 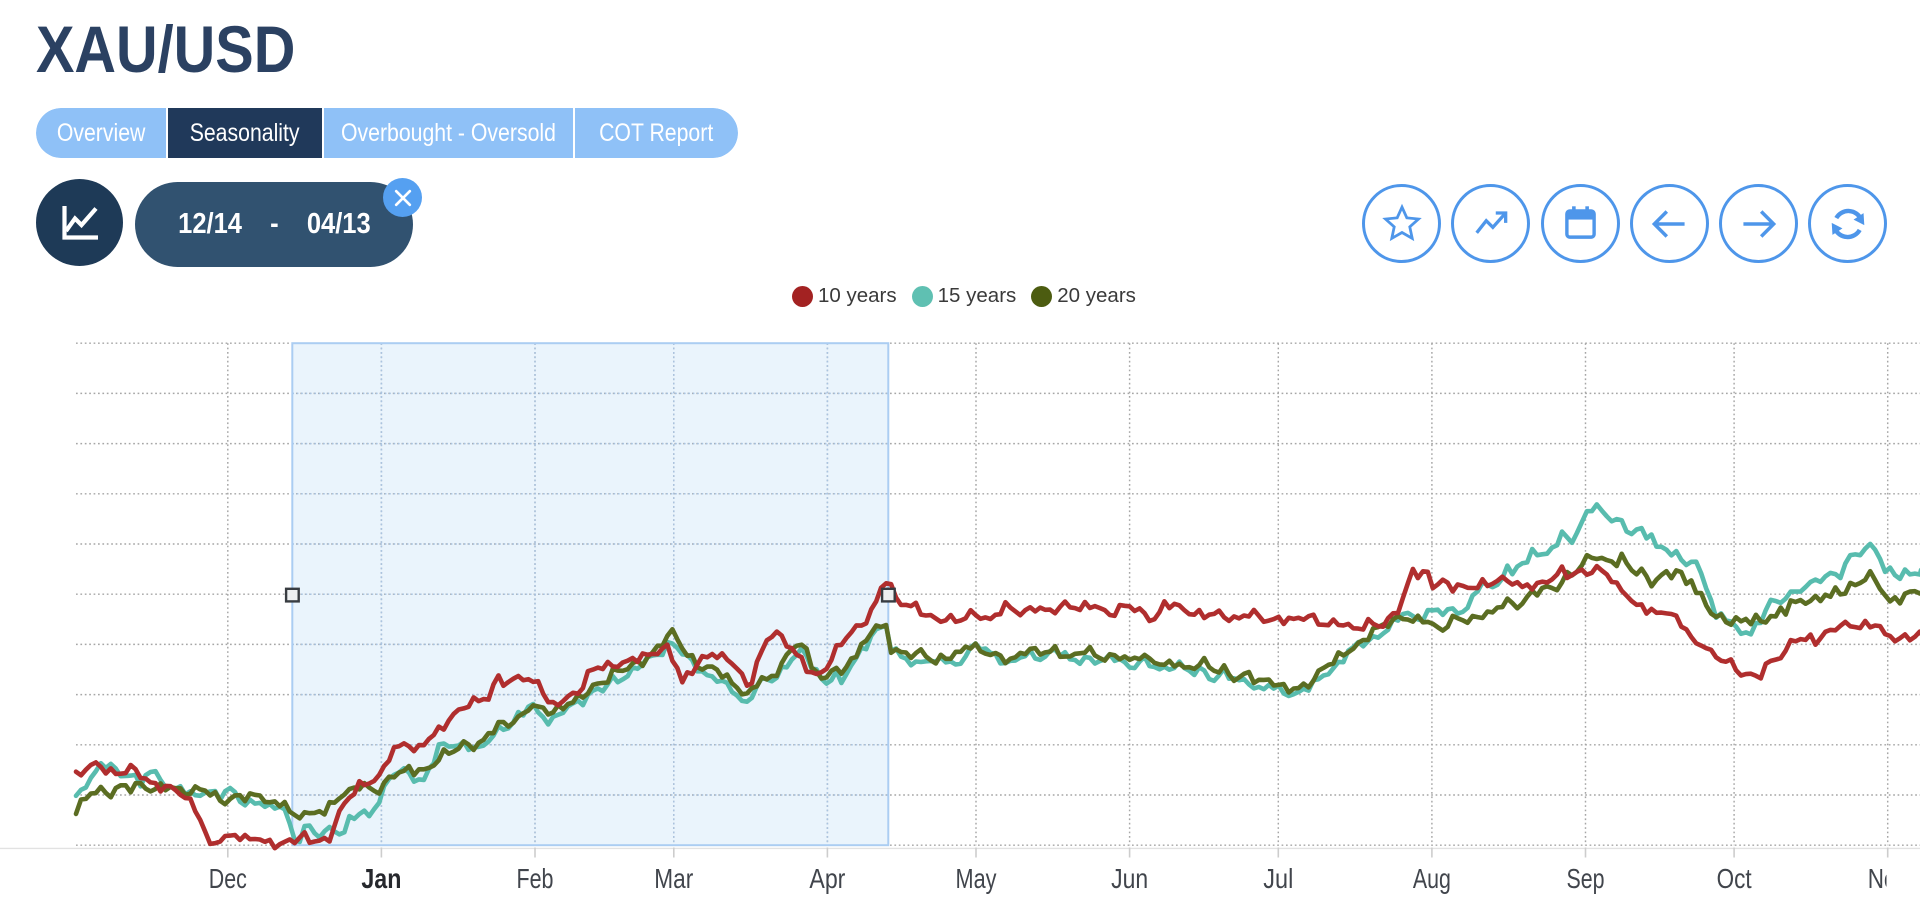 I want to click on svg-text: Apr, so click(x=827, y=878).